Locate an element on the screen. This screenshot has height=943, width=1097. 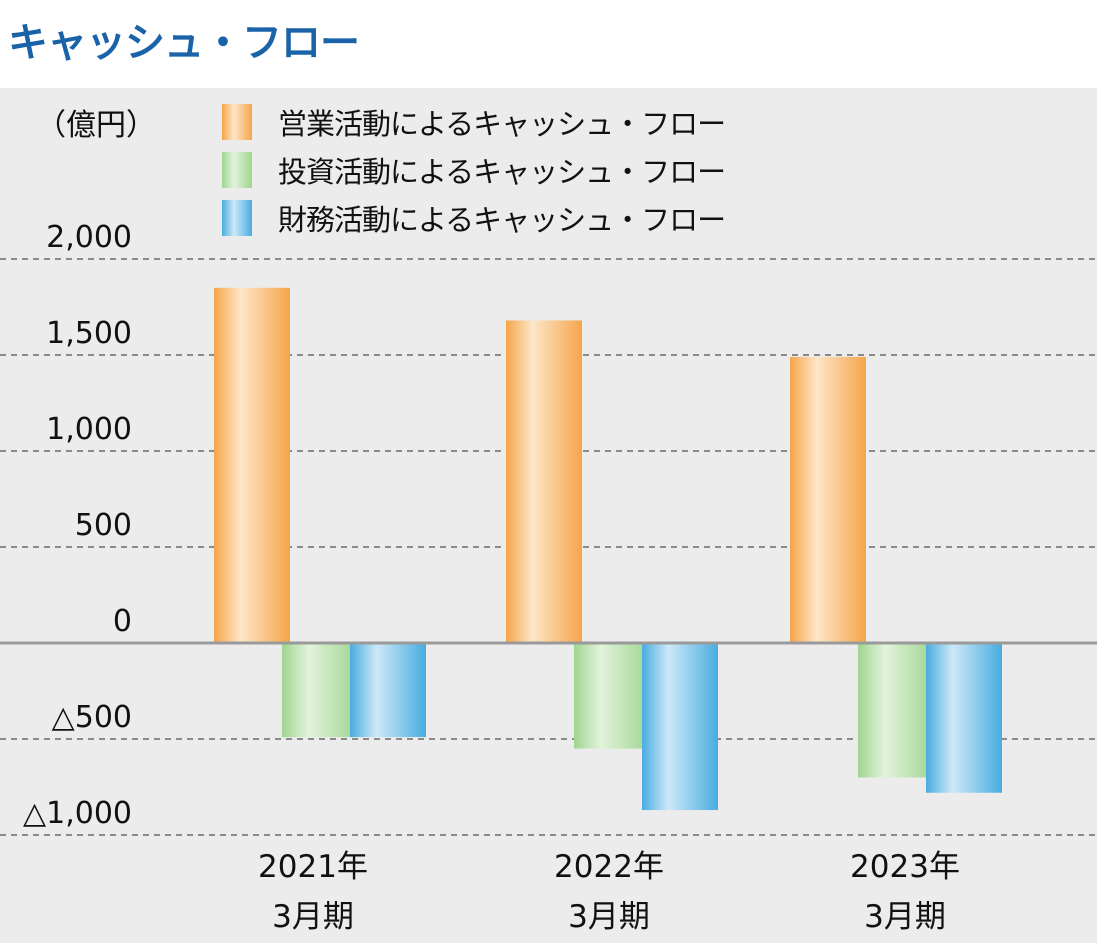
legend-item-investing: 投資活動によるキャッシュ・フロー is located at coordinates (474, 170).